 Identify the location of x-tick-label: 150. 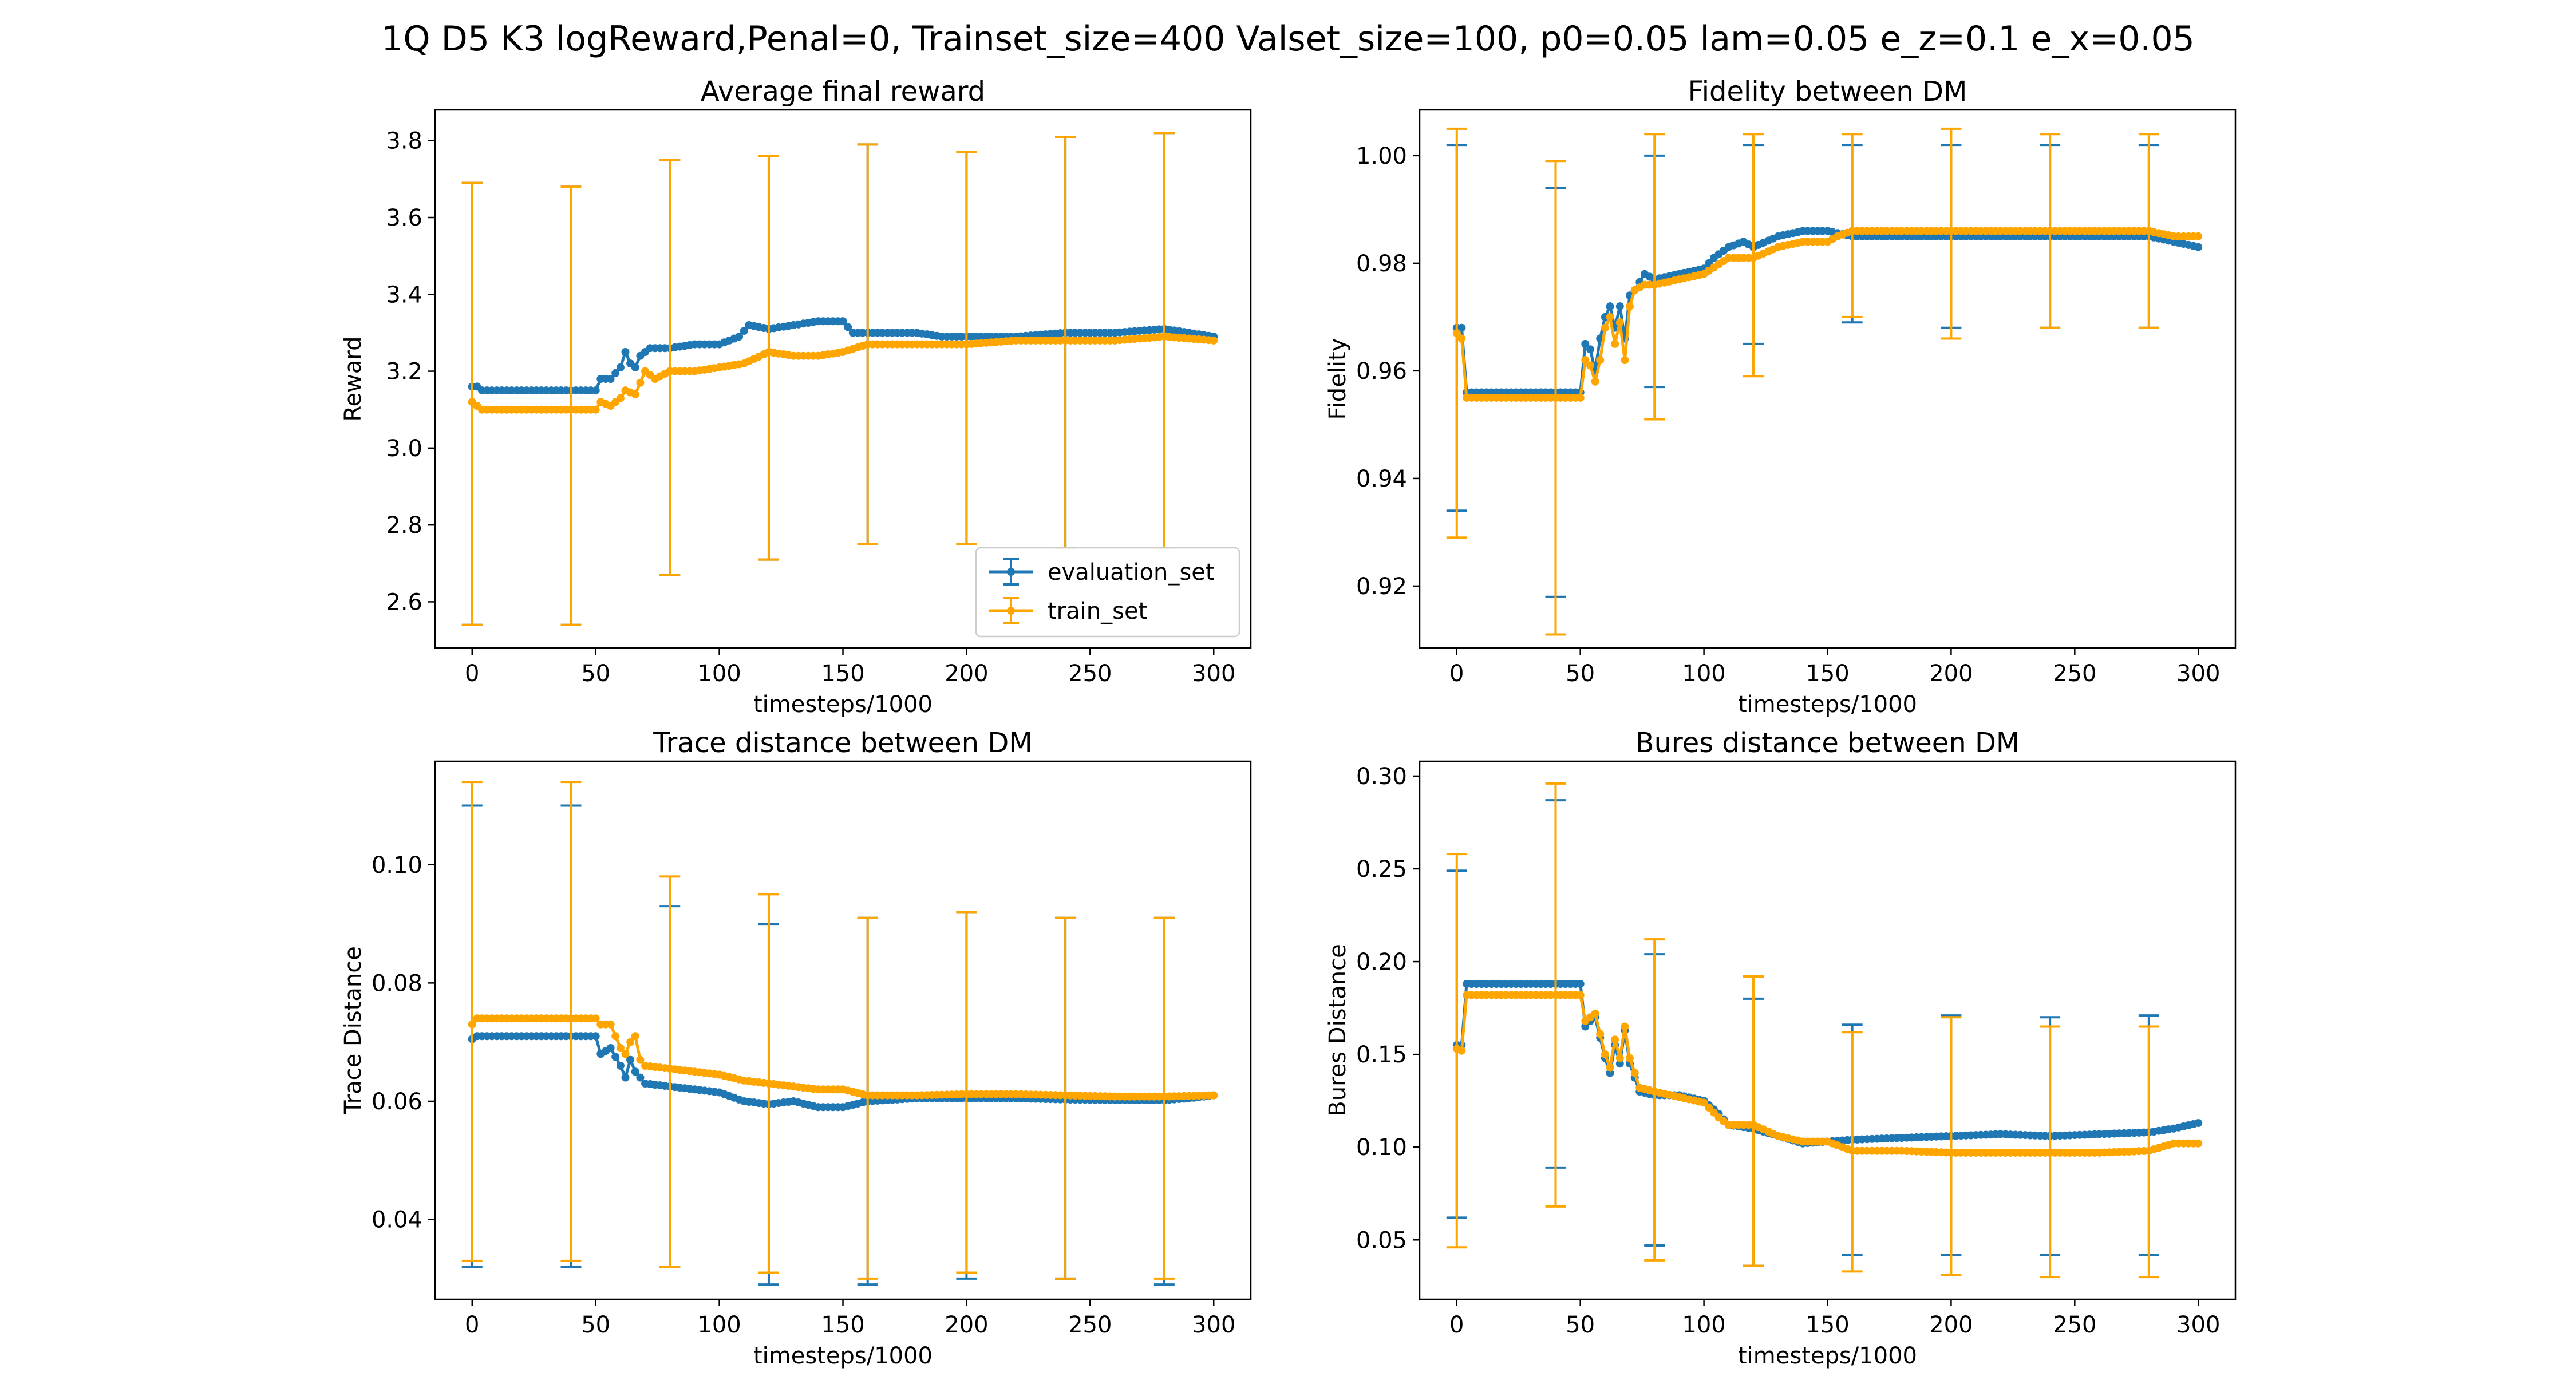
(842, 674).